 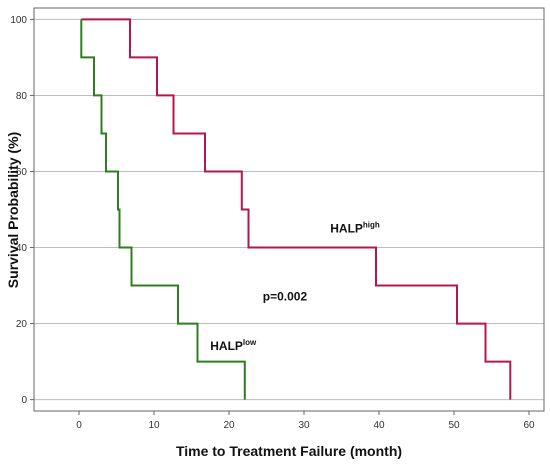 What do you see at coordinates (289, 451) in the screenshot?
I see `x-axis-title: Time to Treatment Failure (month)` at bounding box center [289, 451].